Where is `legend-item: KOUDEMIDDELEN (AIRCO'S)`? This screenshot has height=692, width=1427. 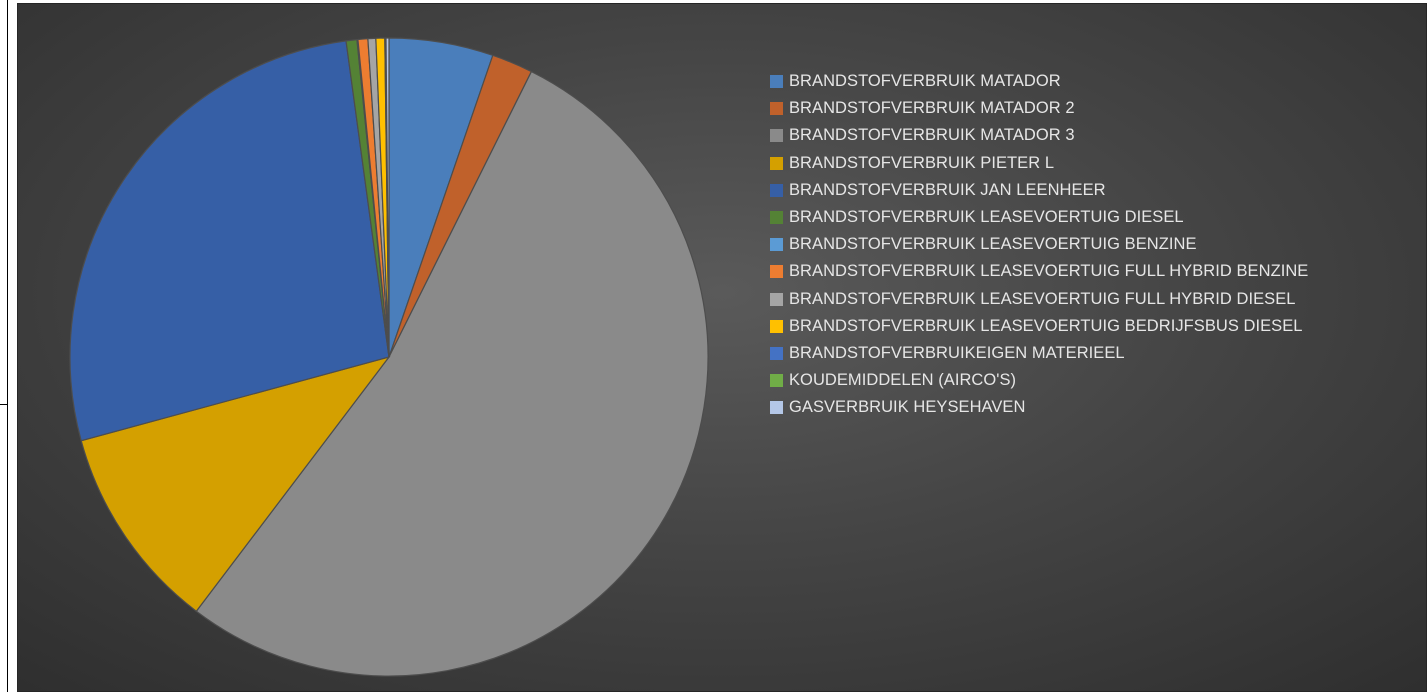
legend-item: KOUDEMIDDELEN (AIRCO'S) is located at coordinates (1039, 380).